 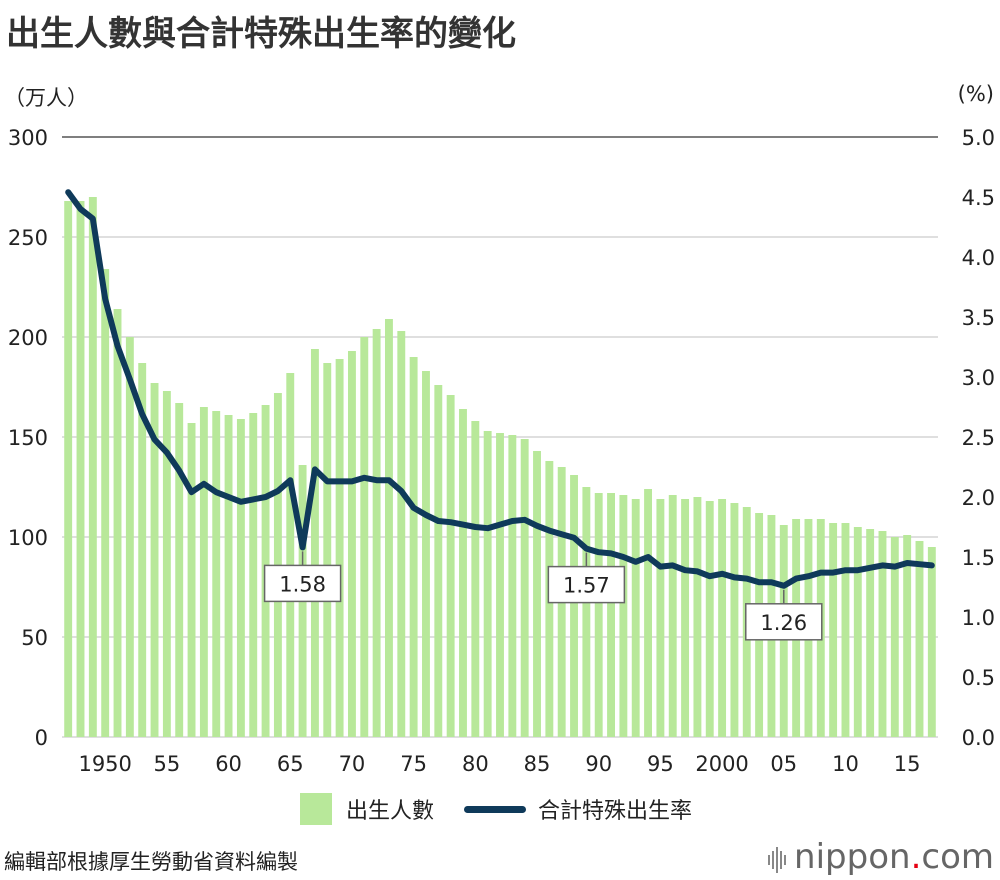 I want to click on birth-bar-1974, so click(x=401, y=534).